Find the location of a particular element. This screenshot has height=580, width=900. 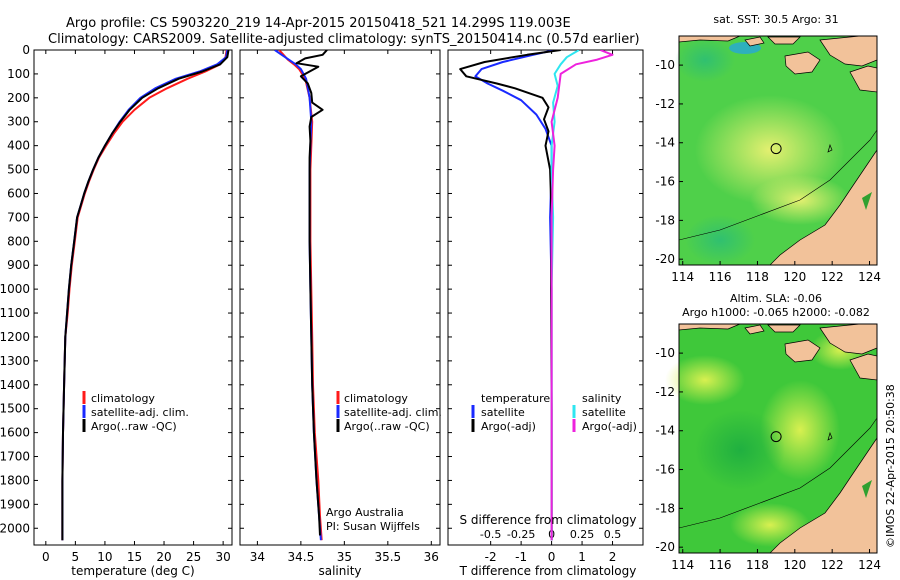

map-x-tick-label: 114 is located at coordinates (682, 277).